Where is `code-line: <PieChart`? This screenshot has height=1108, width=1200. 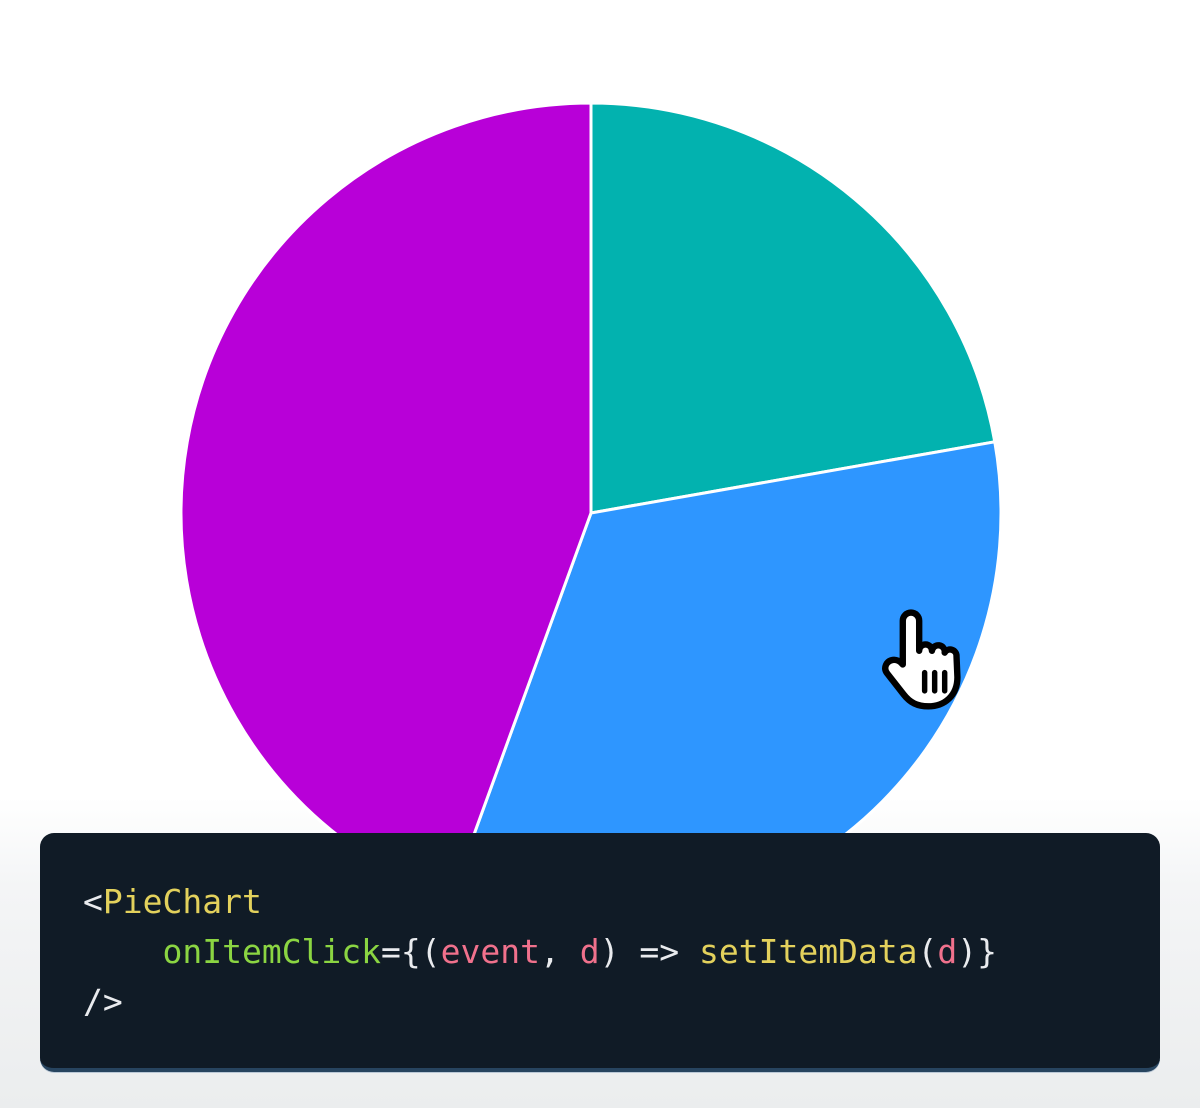
code-line: <PieChart is located at coordinates (601, 902).